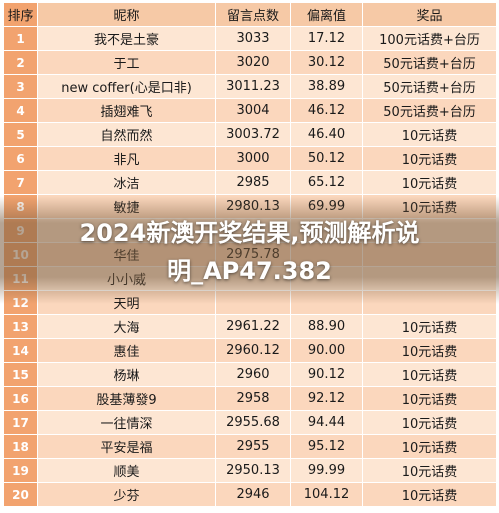  What do you see at coordinates (20, 470) in the screenshot?
I see `rank-cell: 19` at bounding box center [20, 470].